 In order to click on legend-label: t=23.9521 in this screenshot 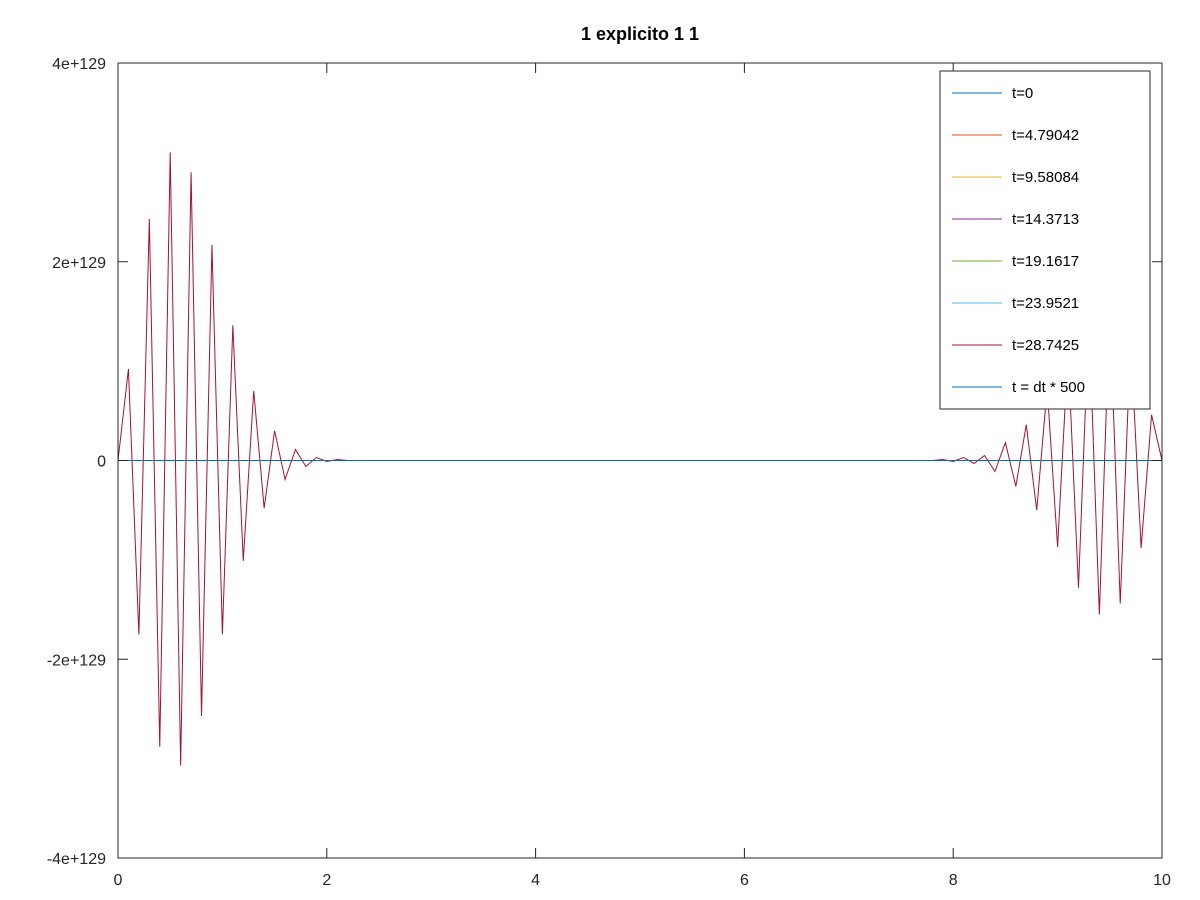, I will do `click(1045, 303)`.